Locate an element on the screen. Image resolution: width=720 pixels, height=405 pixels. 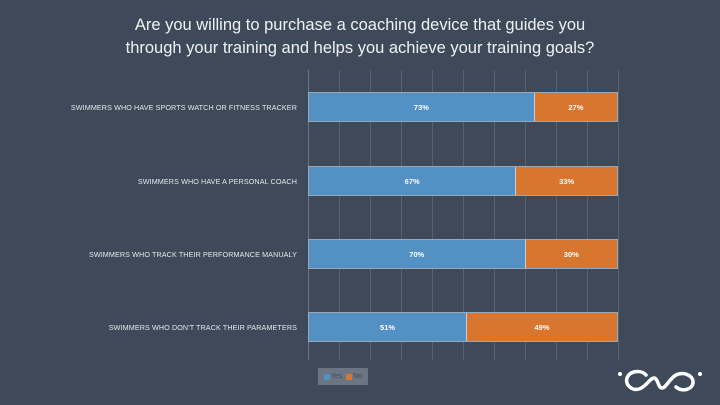
bar-segment-yes: 51% is located at coordinates (388, 327).